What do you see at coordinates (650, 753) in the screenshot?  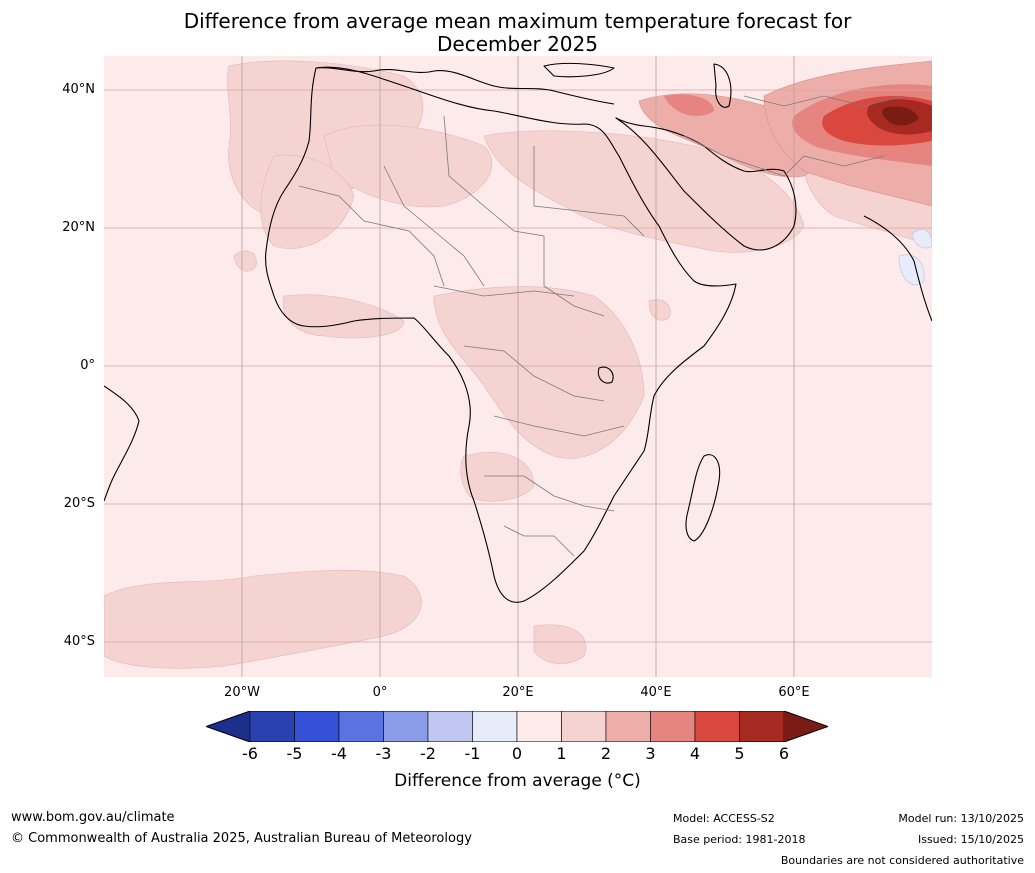 I see `colorbar-tick-label: 3` at bounding box center [650, 753].